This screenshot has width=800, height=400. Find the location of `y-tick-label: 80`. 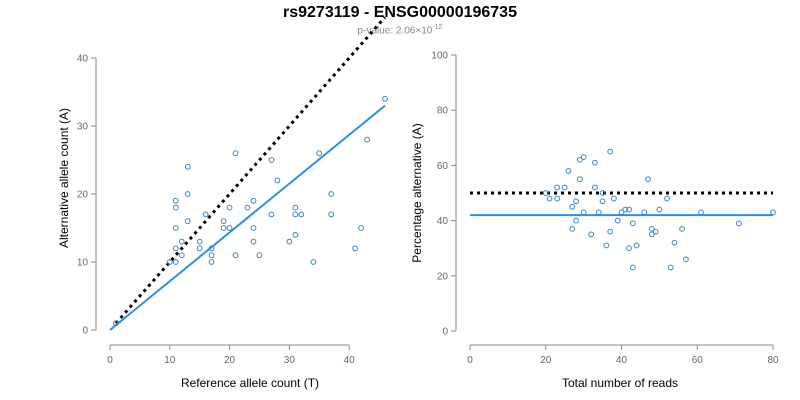

y-tick-label: 80 is located at coordinates (443, 111).